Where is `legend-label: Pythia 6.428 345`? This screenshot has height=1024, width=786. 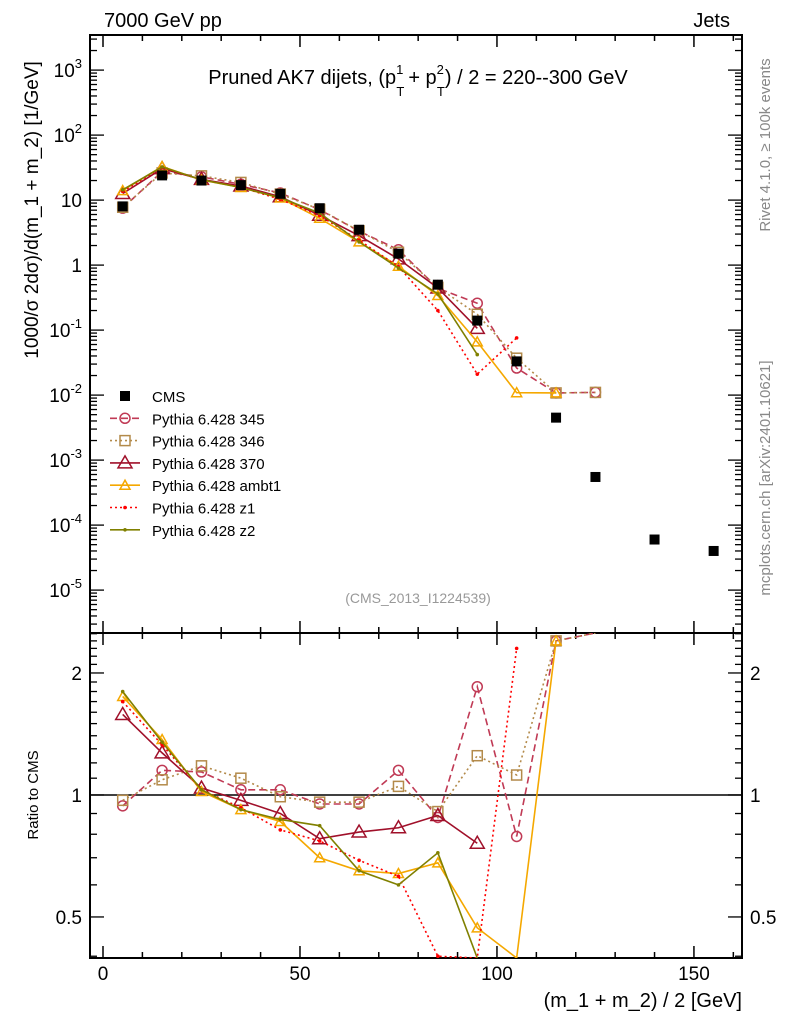 legend-label: Pythia 6.428 345 is located at coordinates (208, 419).